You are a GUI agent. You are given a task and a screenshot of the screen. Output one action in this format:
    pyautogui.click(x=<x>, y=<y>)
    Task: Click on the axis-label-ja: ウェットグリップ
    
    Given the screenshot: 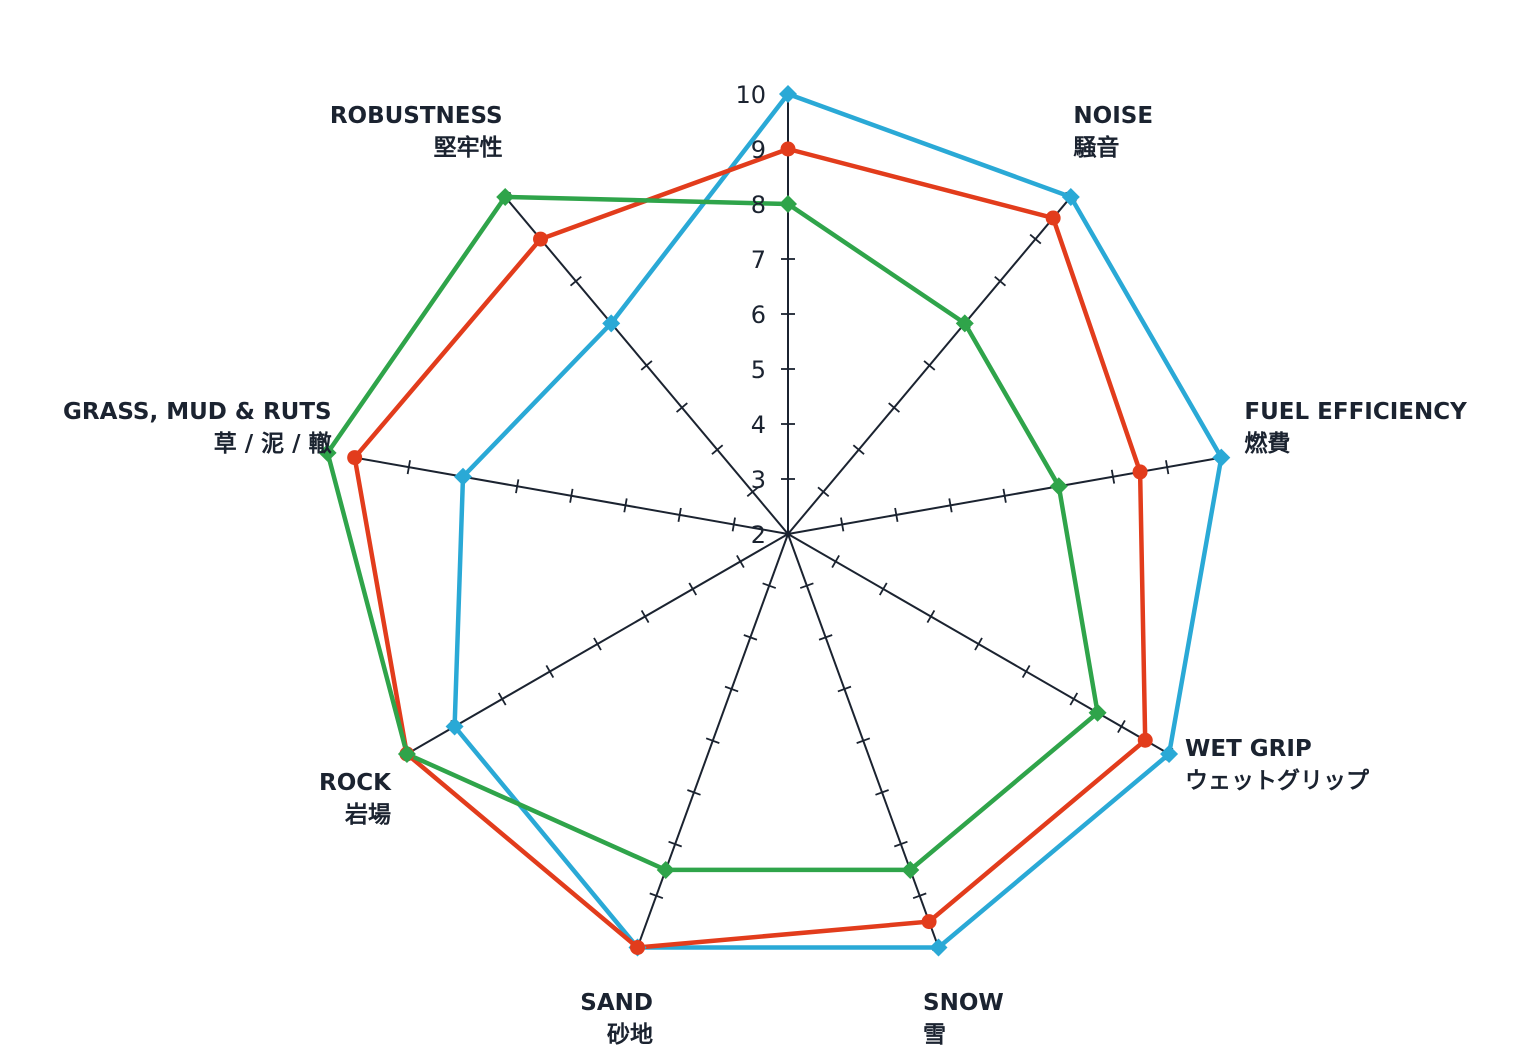 What is the action you would take?
    pyautogui.click(x=1277, y=780)
    